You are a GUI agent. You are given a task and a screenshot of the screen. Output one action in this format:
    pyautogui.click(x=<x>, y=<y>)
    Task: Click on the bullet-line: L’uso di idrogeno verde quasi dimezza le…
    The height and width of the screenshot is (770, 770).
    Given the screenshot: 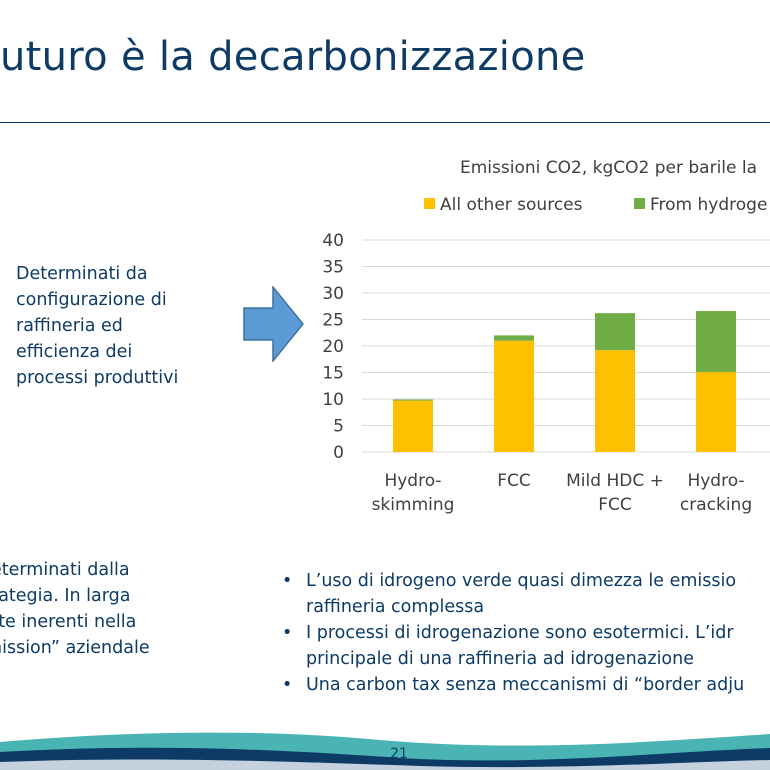 What is the action you would take?
    pyautogui.click(x=521, y=581)
    